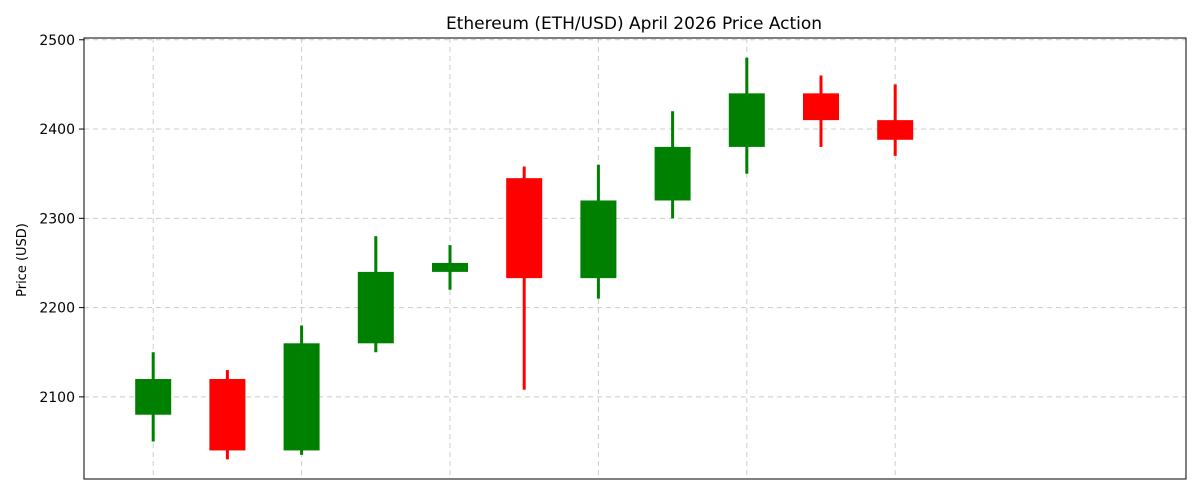 Image resolution: width=1200 pixels, height=480 pixels. I want to click on y-tick-label: 2200, so click(57, 309).